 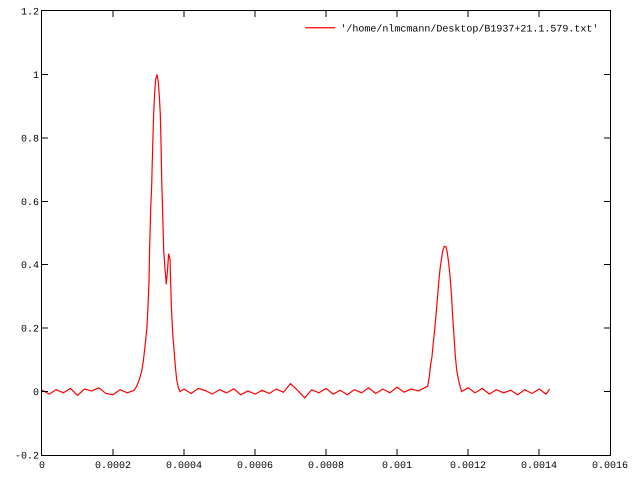 What do you see at coordinates (610, 466) in the screenshot?
I see `x-tick-label: 0.0016` at bounding box center [610, 466].